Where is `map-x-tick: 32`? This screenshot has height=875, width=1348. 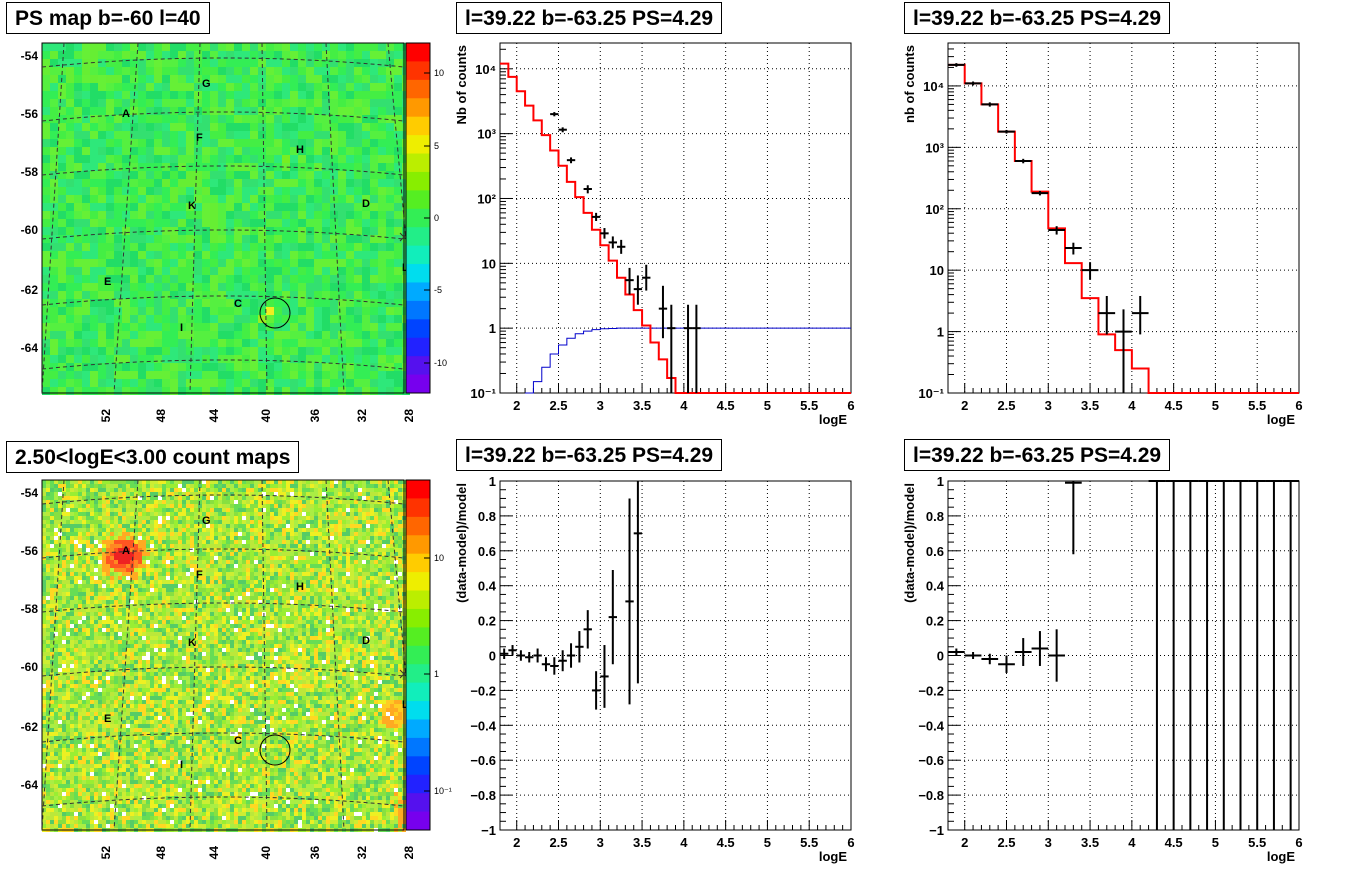
map-x-tick: 32 is located at coordinates (362, 853).